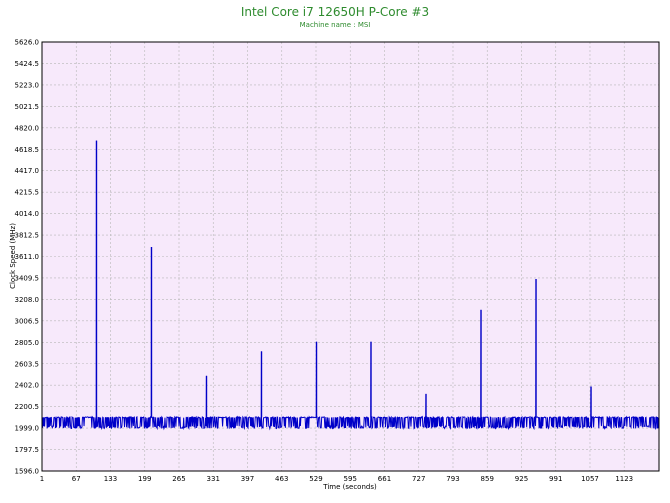  I want to click on x-tick-label: 265, so click(178, 479).